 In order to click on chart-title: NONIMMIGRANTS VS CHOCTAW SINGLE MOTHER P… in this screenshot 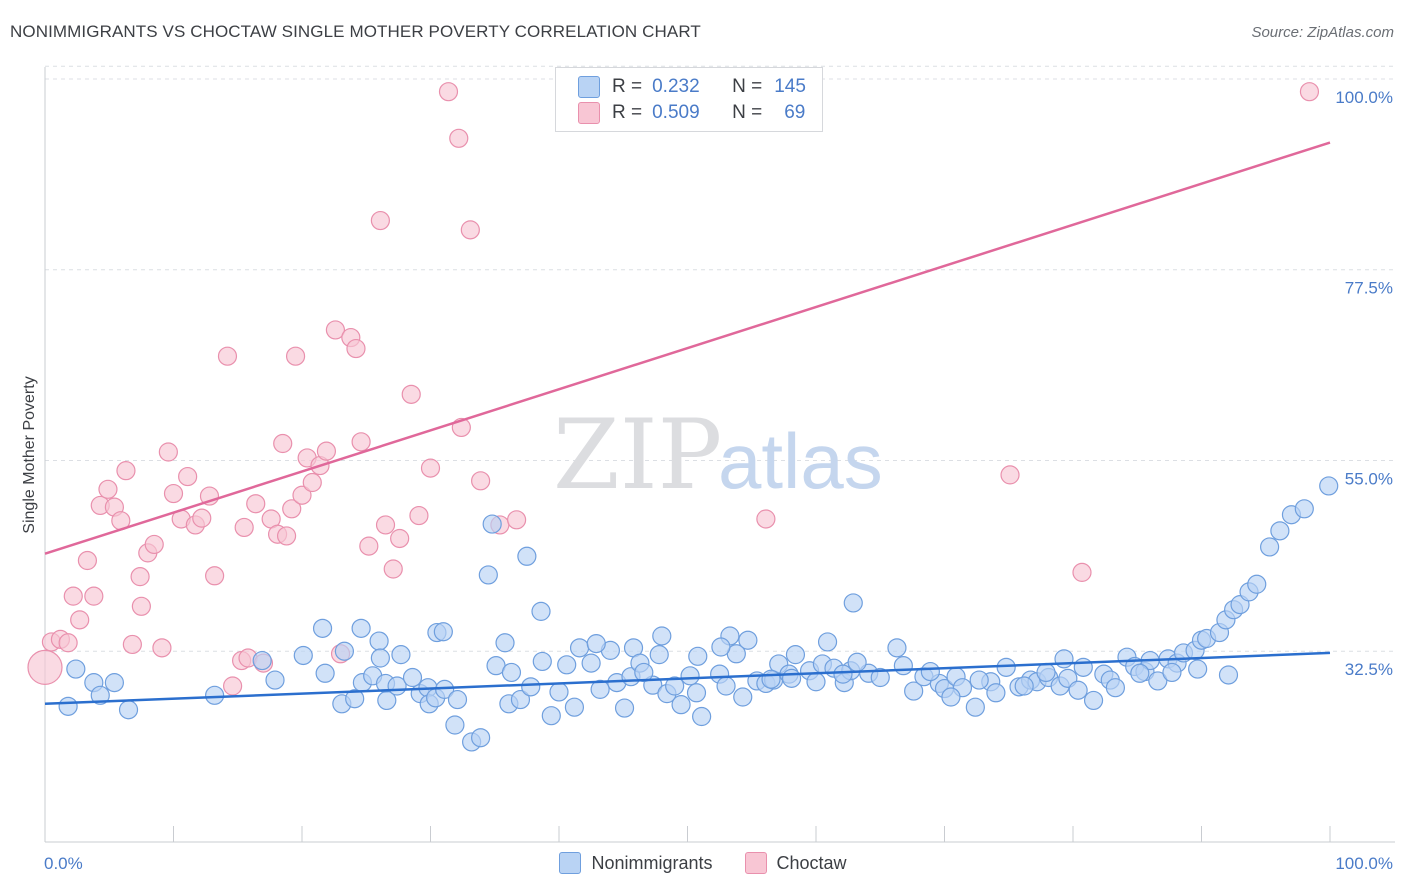, I will do `click(355, 31)`.